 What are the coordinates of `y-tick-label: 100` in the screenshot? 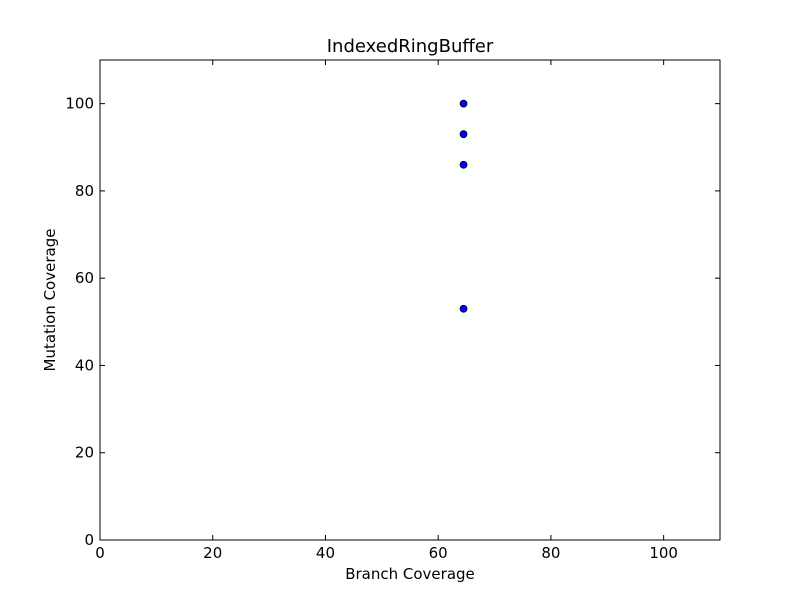 It's located at (79, 104).